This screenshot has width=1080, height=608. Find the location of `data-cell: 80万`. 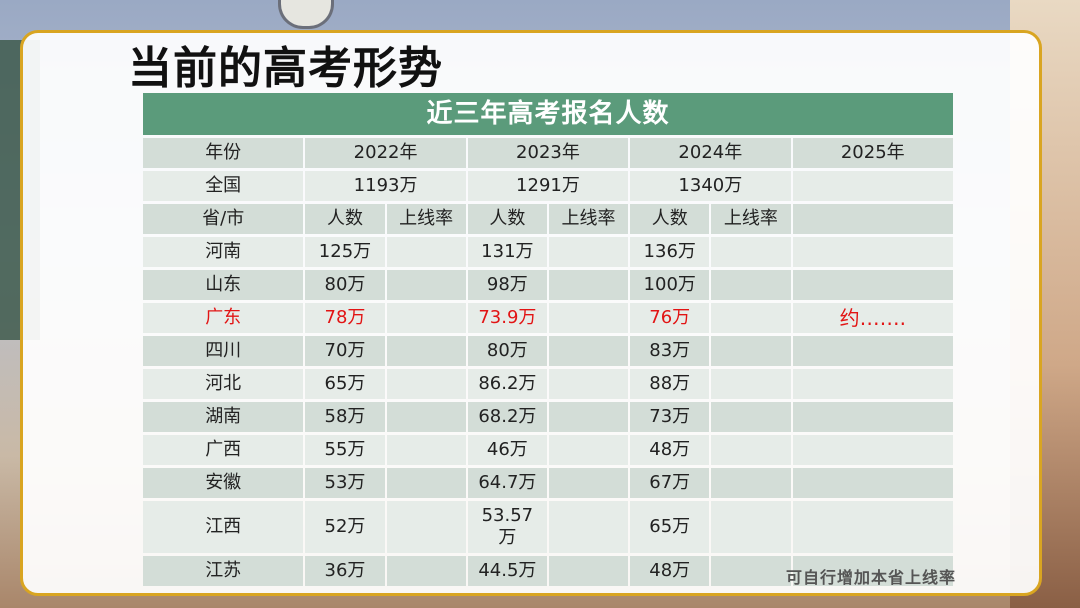

data-cell: 80万 is located at coordinates (345, 285).